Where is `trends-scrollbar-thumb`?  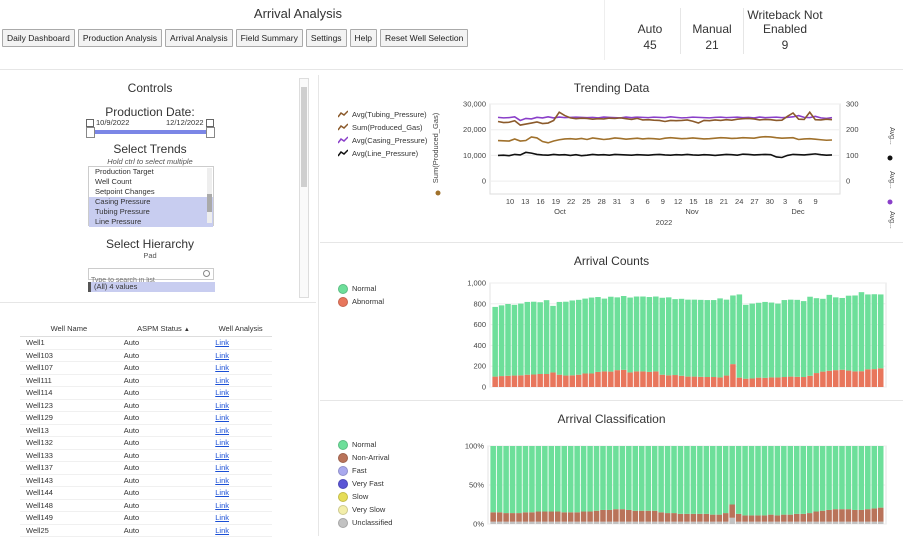 trends-scrollbar-thumb is located at coordinates (209, 203).